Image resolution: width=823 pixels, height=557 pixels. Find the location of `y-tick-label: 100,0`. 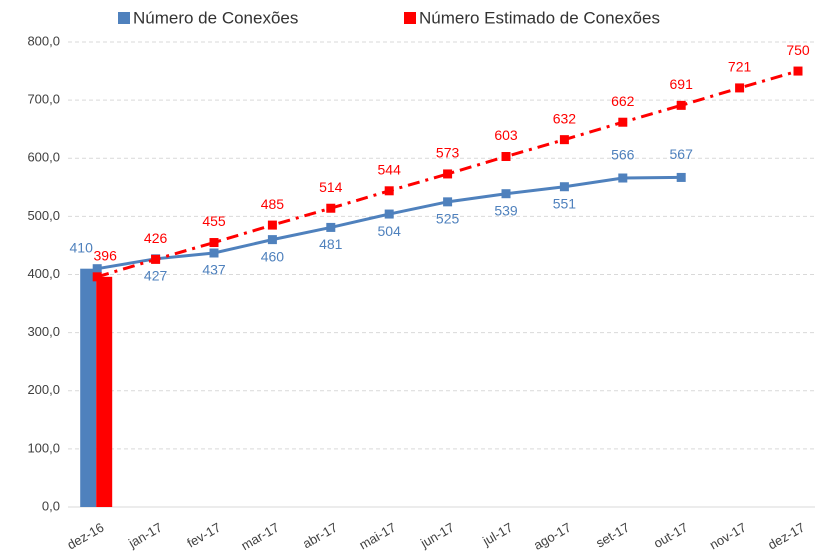

y-tick-label: 100,0 is located at coordinates (43, 447).